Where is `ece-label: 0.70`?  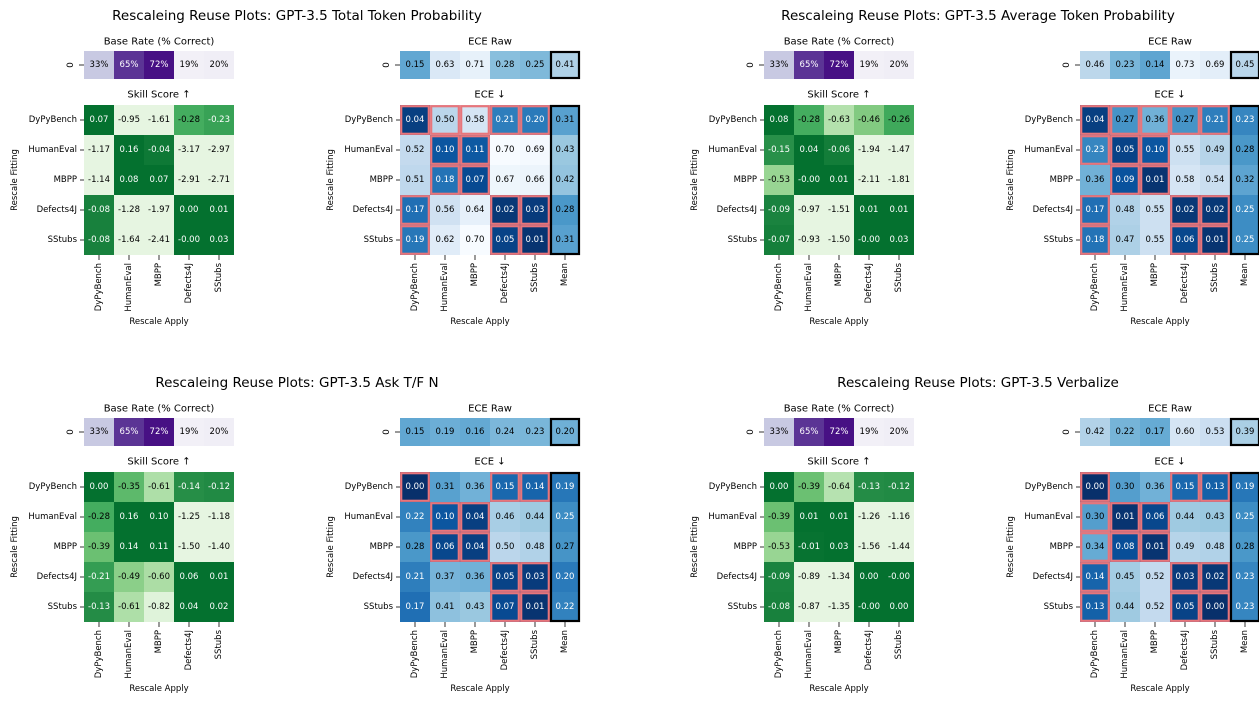
ece-label: 0.70 is located at coordinates (505, 150).